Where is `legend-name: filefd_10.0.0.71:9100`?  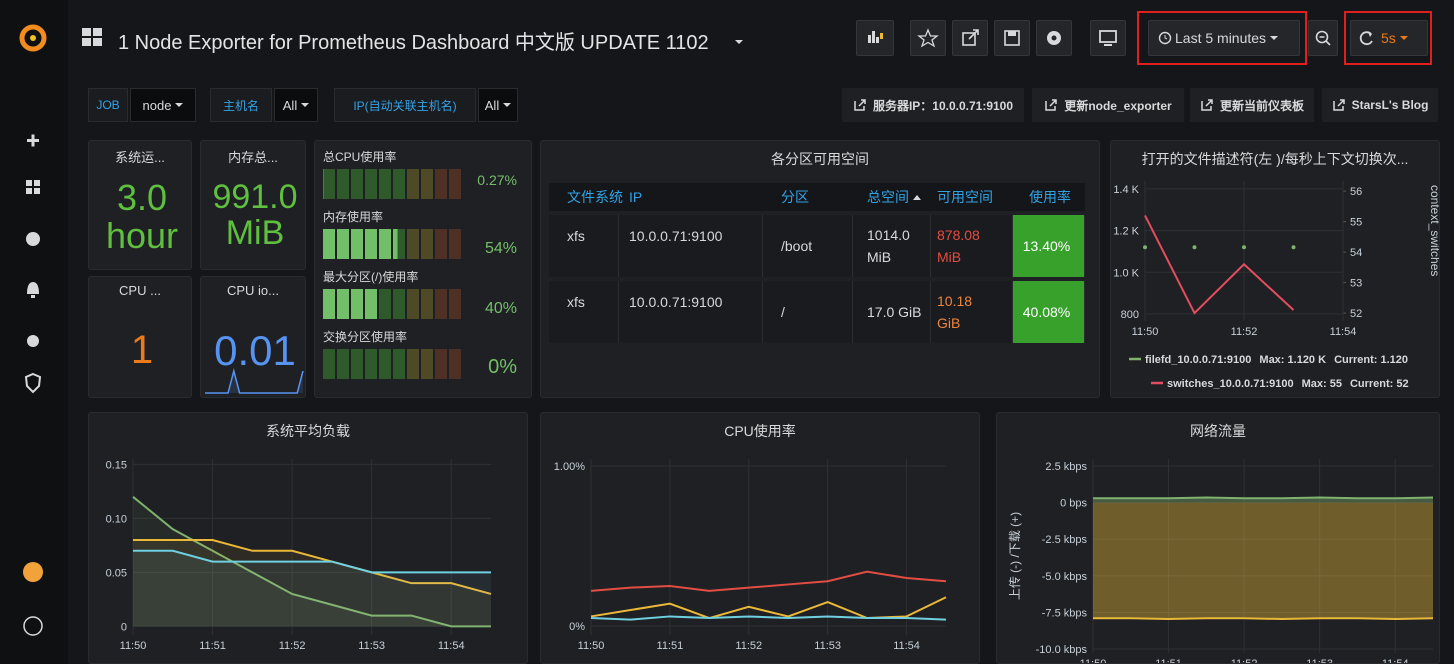 legend-name: filefd_10.0.0.71:9100 is located at coordinates (1198, 360).